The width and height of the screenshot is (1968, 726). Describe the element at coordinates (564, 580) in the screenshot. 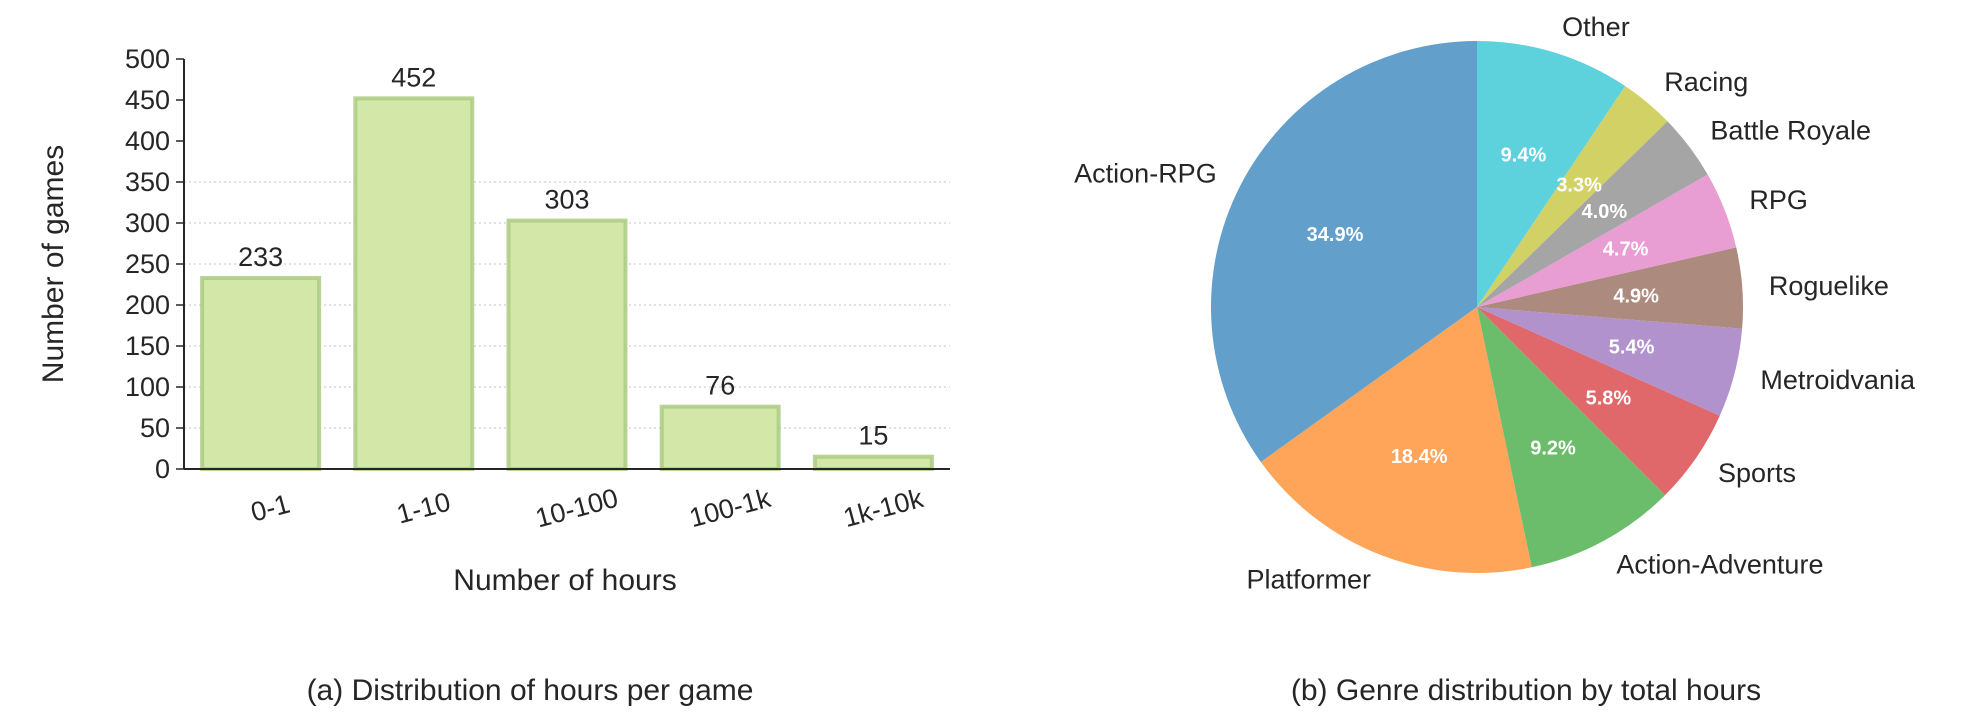

I see `x-axis-label: Number of hours` at that location.